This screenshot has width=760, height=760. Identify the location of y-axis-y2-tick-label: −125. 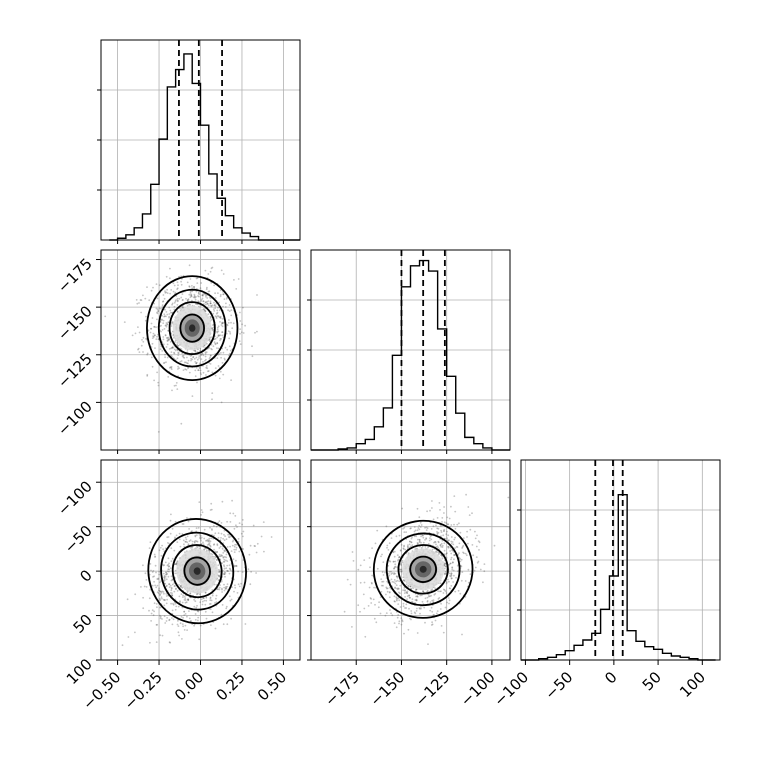
(75, 371).